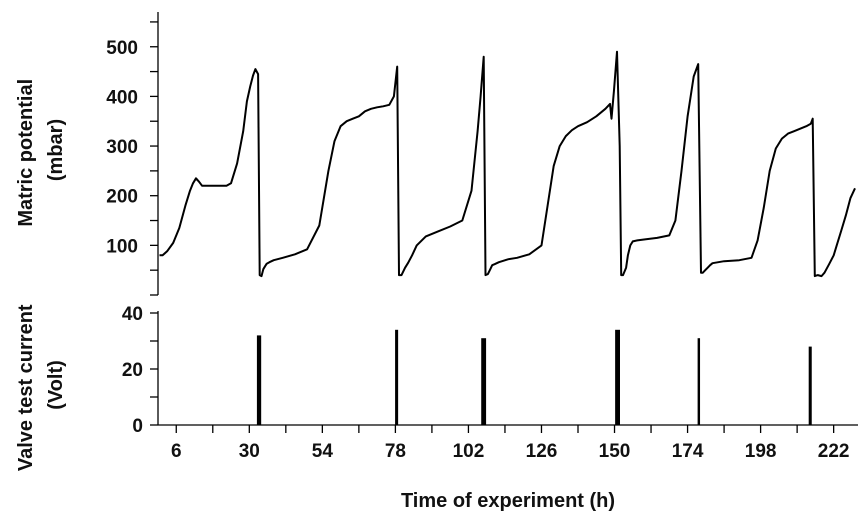  Describe the element at coordinates (323, 451) in the screenshot. I see `x-tick-label: 54` at that location.